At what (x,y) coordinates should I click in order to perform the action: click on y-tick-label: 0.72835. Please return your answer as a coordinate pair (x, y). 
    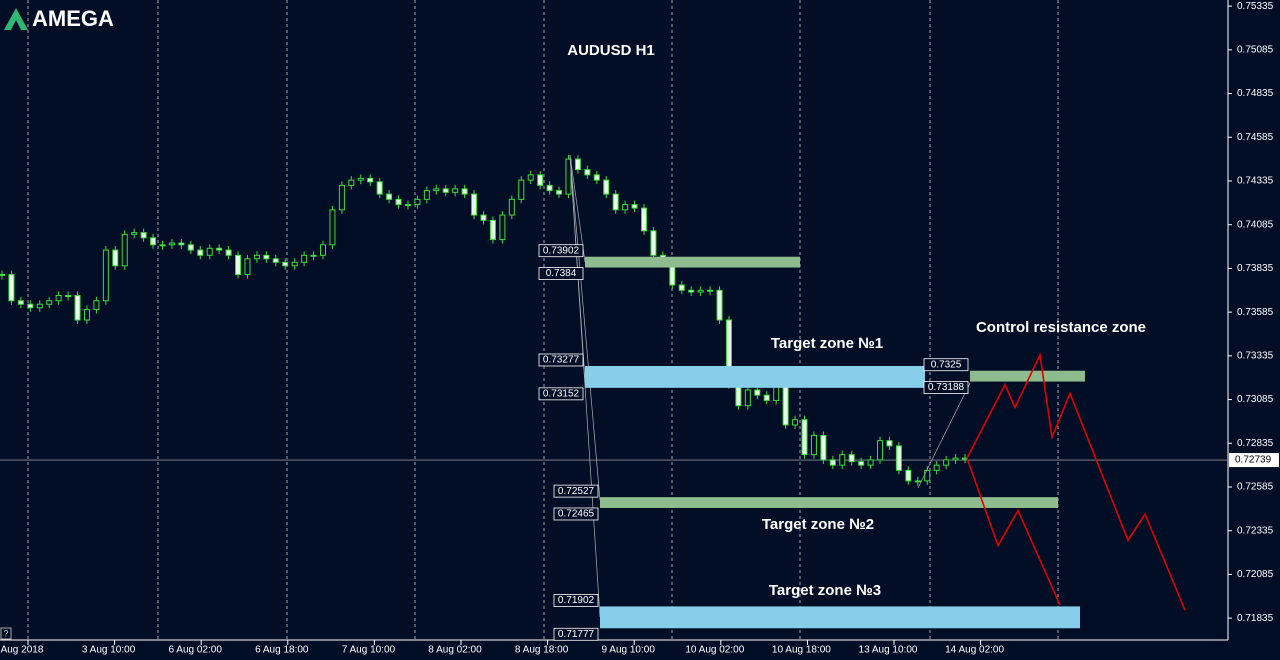
    Looking at the image, I should click on (1255, 443).